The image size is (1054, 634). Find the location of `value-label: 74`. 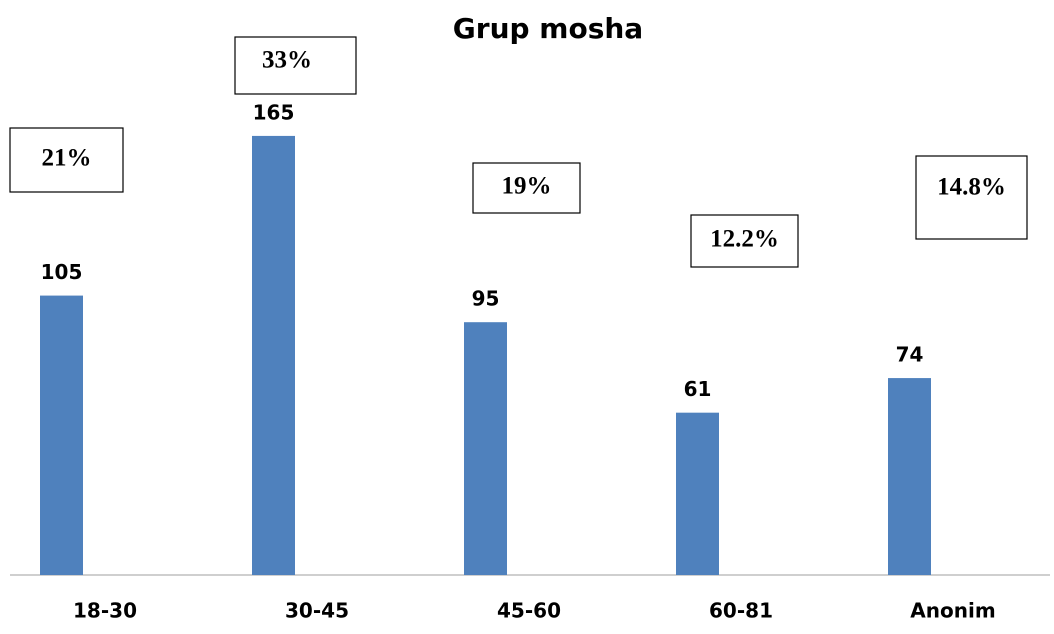

value-label: 74 is located at coordinates (910, 355).